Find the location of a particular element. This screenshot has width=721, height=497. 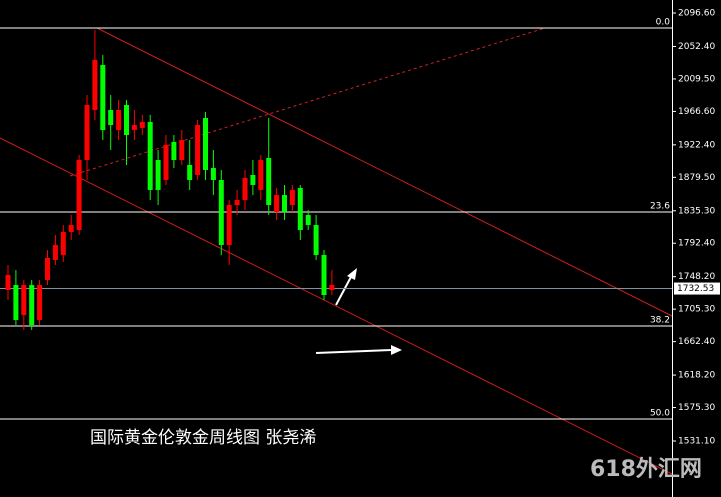

y-tick-label: 1531.10 is located at coordinates (696, 441).